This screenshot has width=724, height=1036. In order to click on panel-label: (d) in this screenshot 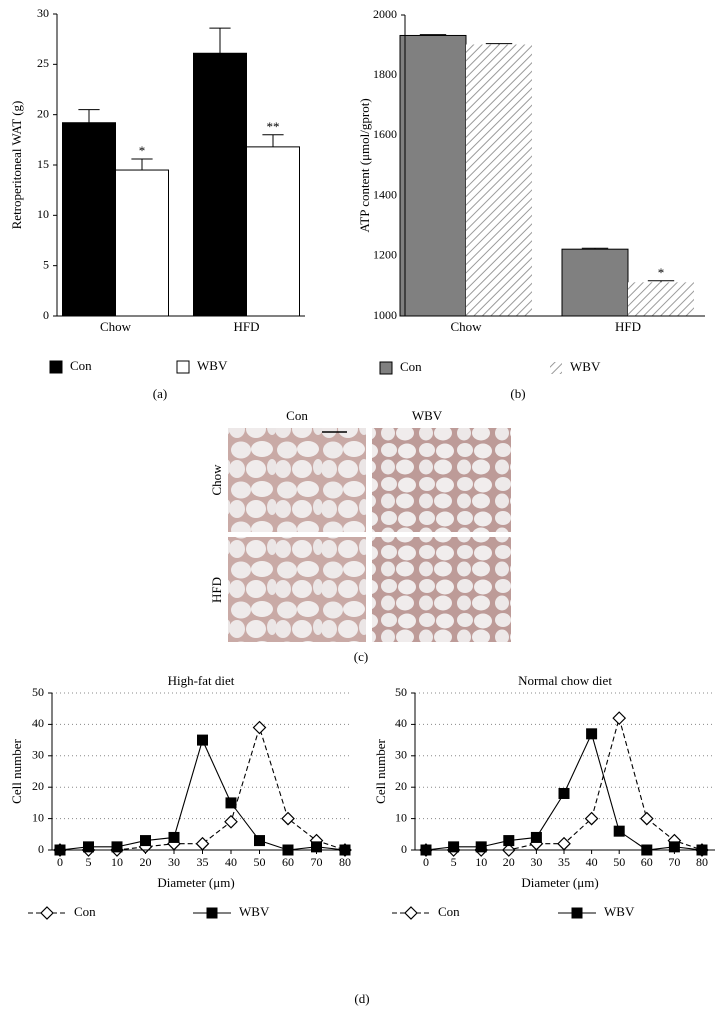, I will do `click(361, 998)`.